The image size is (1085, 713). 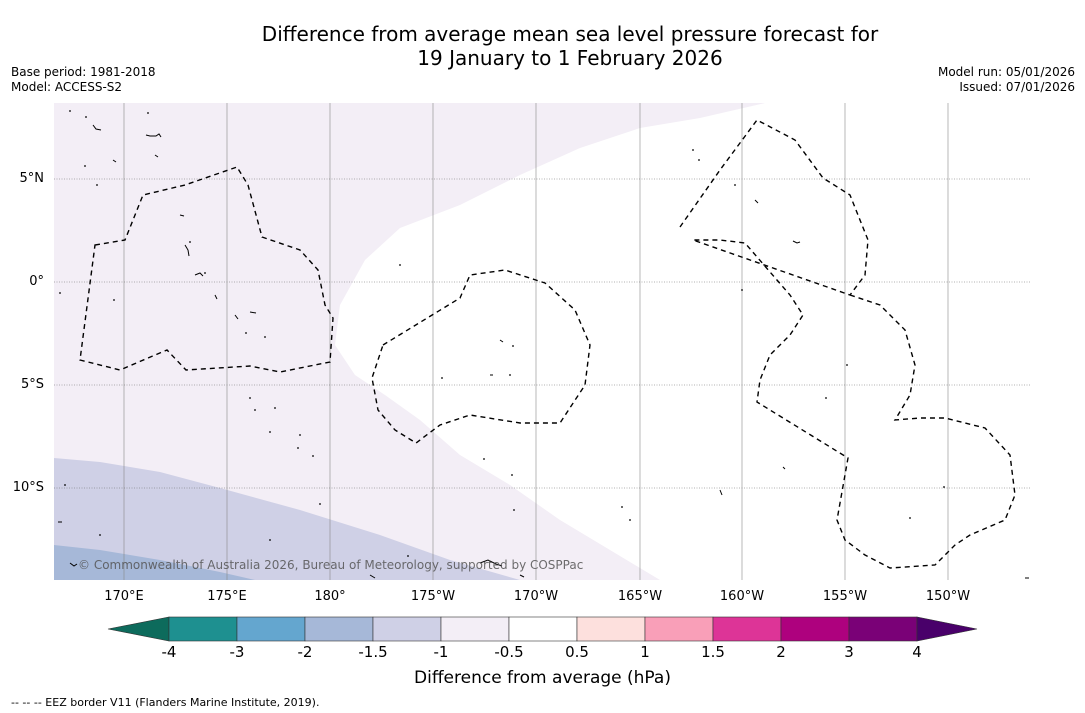 What do you see at coordinates (640, 596) in the screenshot?
I see `lon-label-165w: 165°W` at bounding box center [640, 596].